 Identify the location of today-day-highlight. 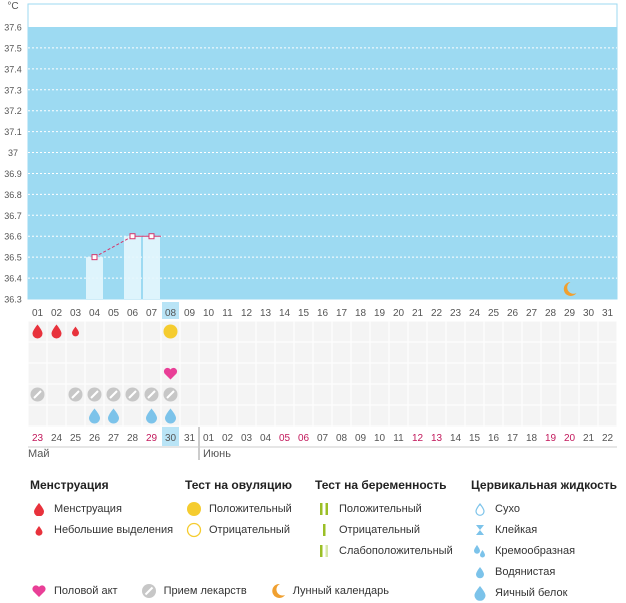
(170, 310).